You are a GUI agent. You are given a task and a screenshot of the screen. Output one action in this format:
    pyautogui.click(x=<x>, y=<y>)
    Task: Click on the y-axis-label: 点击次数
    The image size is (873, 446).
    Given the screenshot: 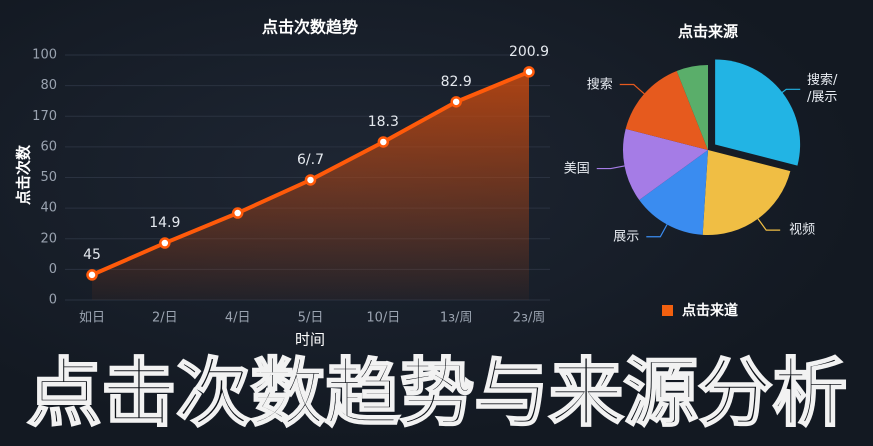 What is the action you would take?
    pyautogui.click(x=24, y=174)
    